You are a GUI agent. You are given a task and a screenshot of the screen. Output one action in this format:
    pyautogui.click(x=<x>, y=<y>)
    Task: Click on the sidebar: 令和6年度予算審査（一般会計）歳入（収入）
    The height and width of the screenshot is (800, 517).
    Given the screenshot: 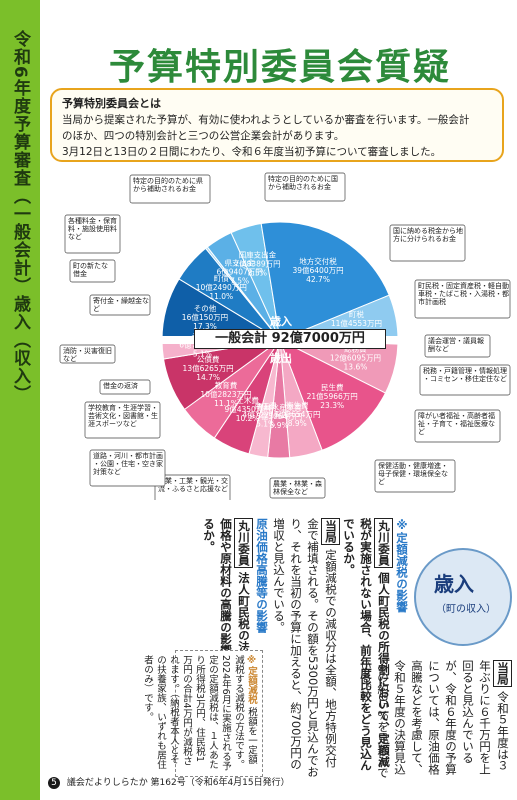 What is the action you would take?
    pyautogui.click(x=20, y=400)
    